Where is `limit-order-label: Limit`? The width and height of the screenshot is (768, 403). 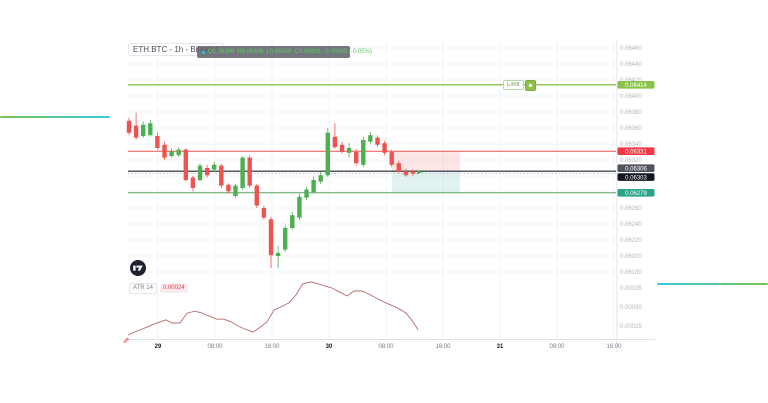
limit-order-label: Limit is located at coordinates (519, 85).